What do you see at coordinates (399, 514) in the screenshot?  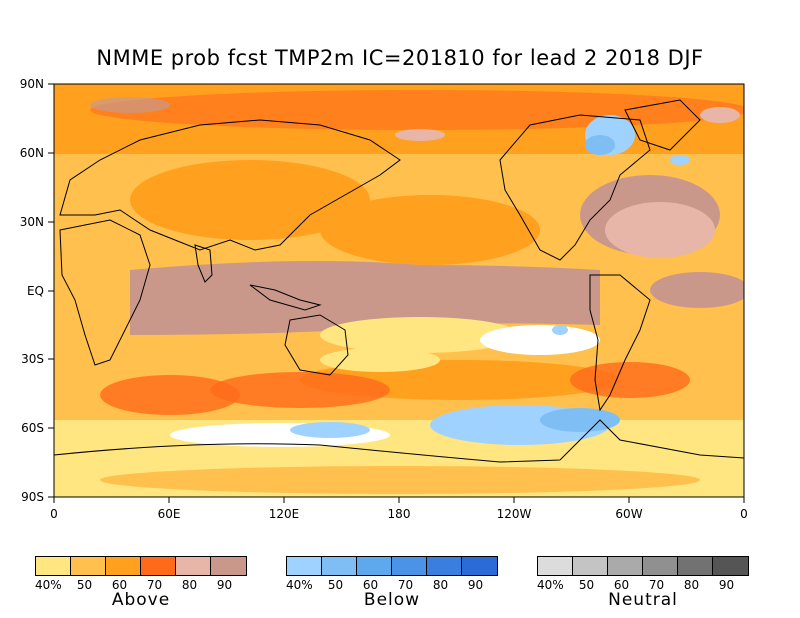 I see `x-label-180: 180` at bounding box center [399, 514].